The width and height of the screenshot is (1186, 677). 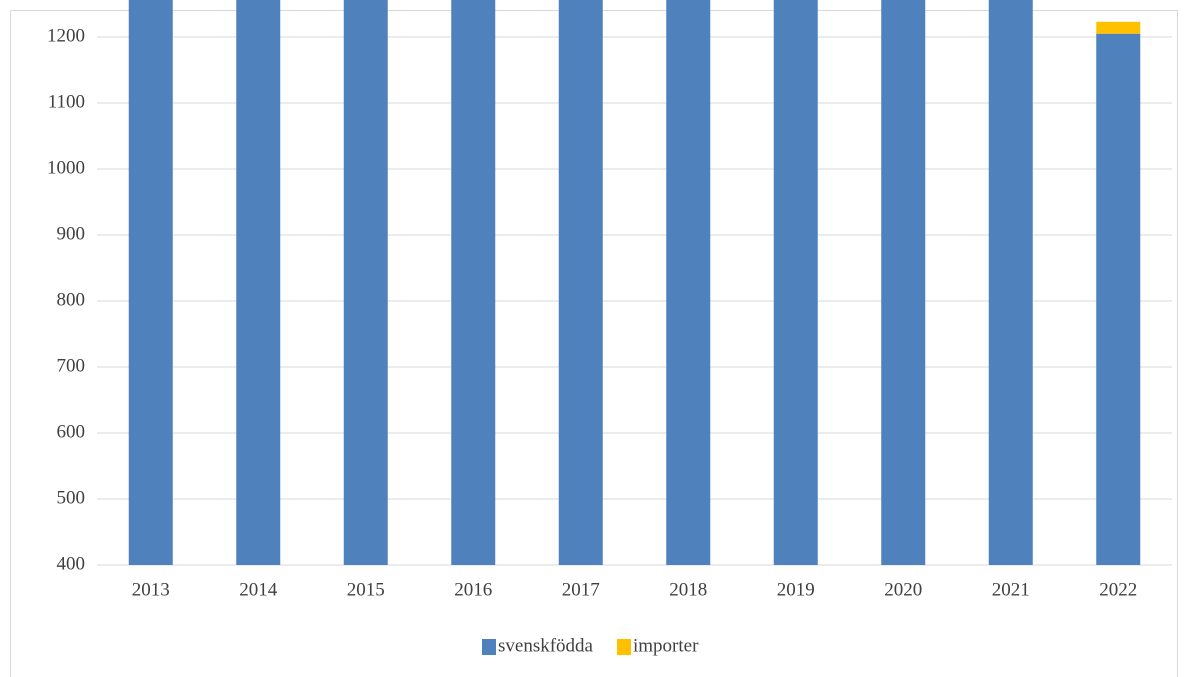 What do you see at coordinates (71, 233) in the screenshot?
I see `y-tick-label: 900` at bounding box center [71, 233].